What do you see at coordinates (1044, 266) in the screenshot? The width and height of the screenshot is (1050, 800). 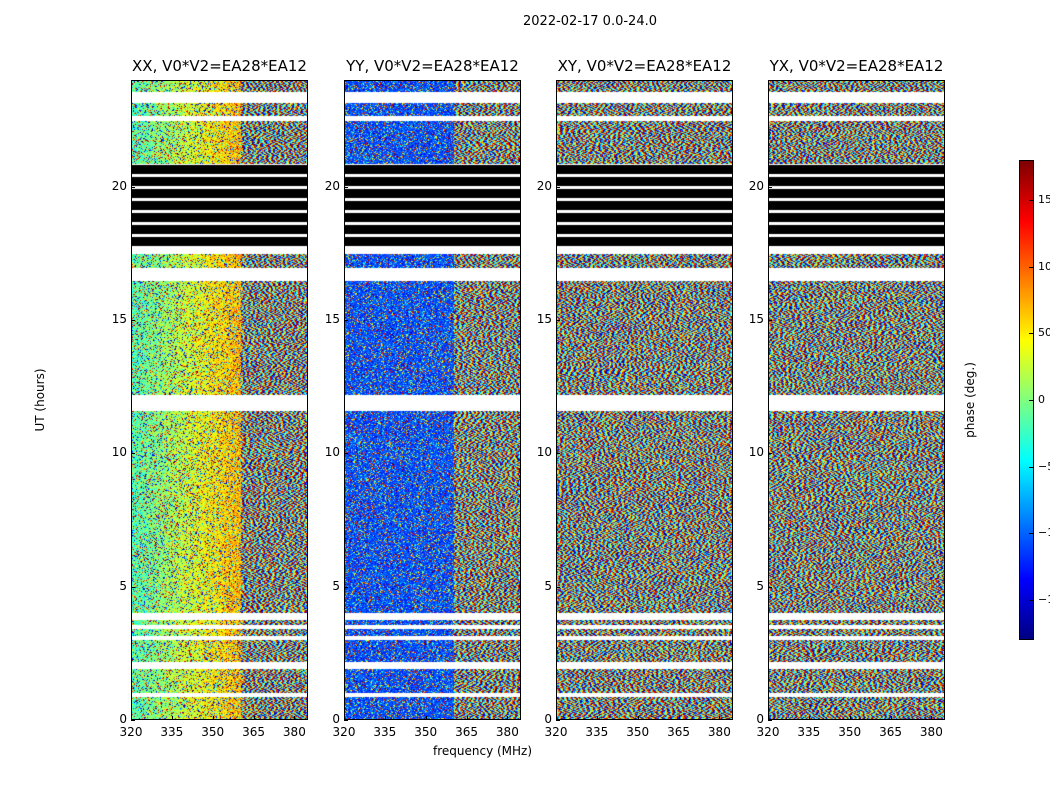 I see `colorbar-tick-label: 100` at bounding box center [1044, 266].